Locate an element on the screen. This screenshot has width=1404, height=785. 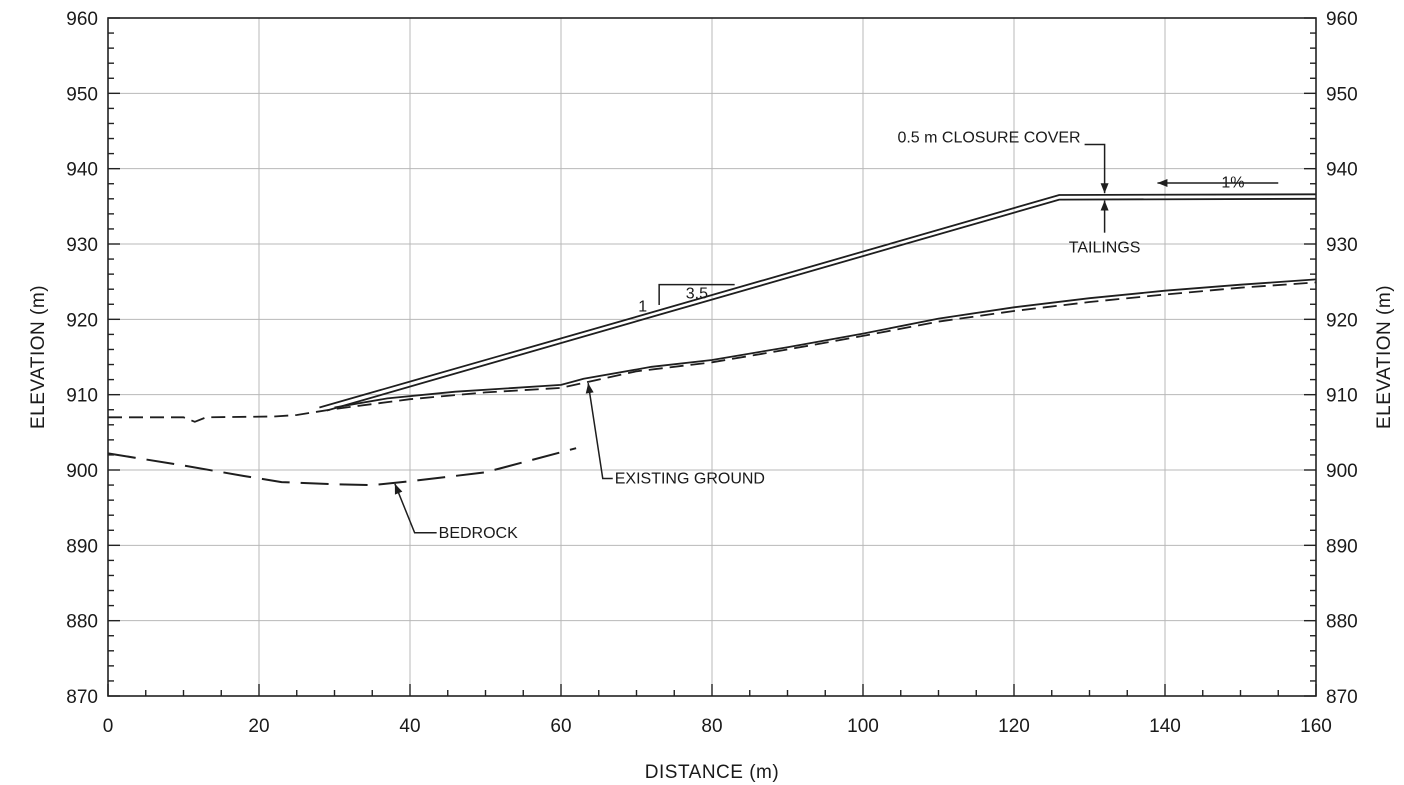
y-tick-label-left: 950 is located at coordinates (82, 94).